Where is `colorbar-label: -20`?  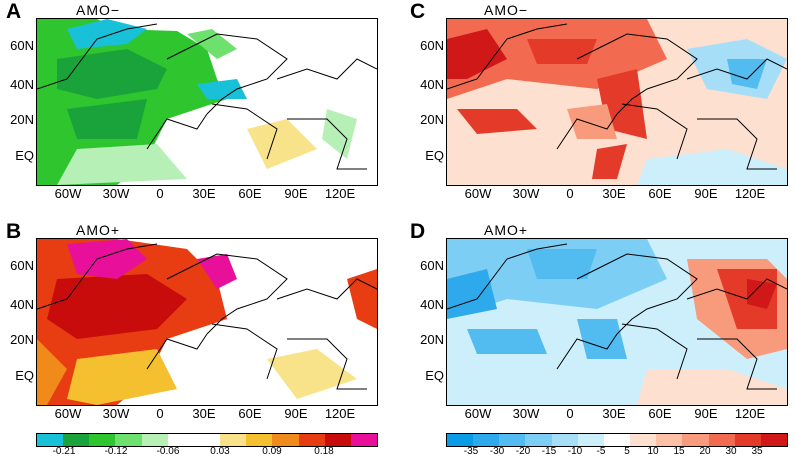 colorbar-label: -20 is located at coordinates (523, 451).